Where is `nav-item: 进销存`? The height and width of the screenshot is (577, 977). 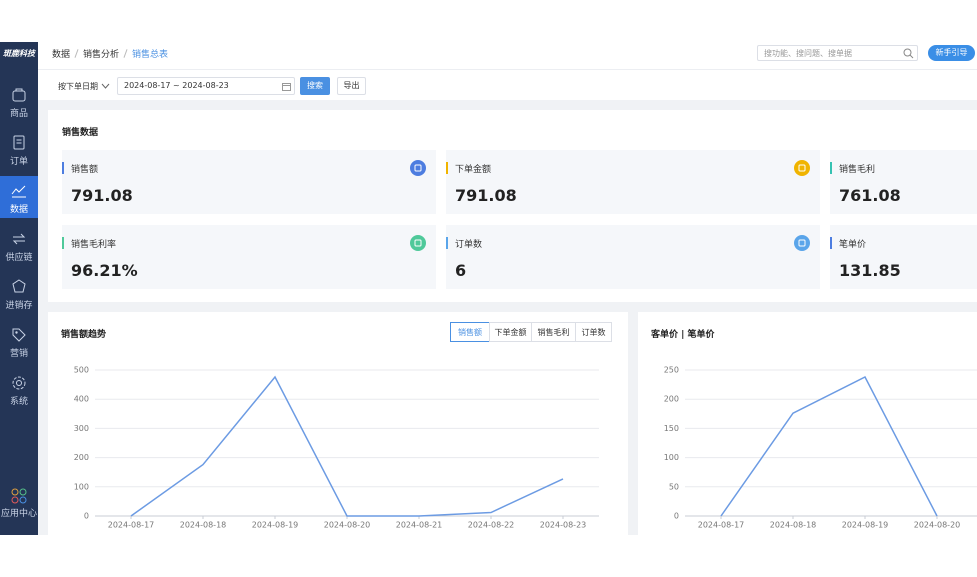 nav-item: 进销存 is located at coordinates (19, 293).